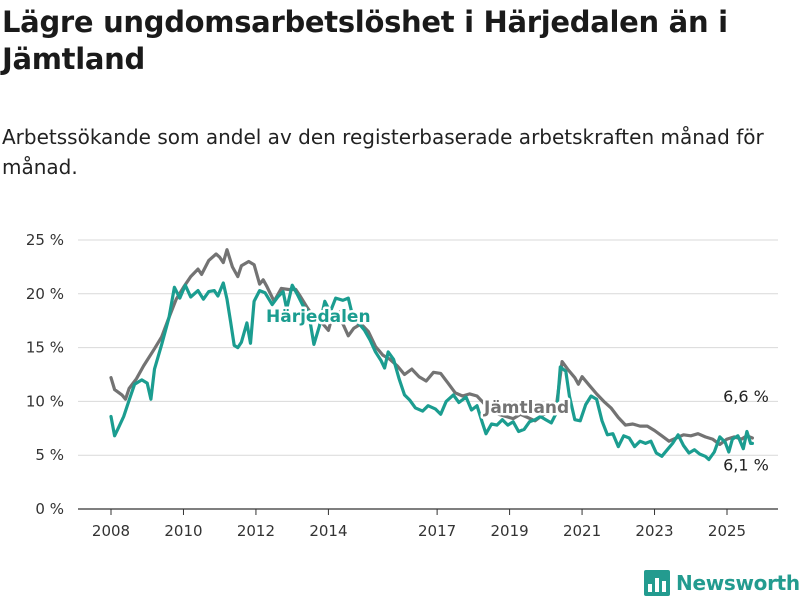 The height and width of the screenshot is (600, 800). I want to click on y-axis: 0 % 5 % 10 % 15 % 20 % 25 %, so click(45, 374).